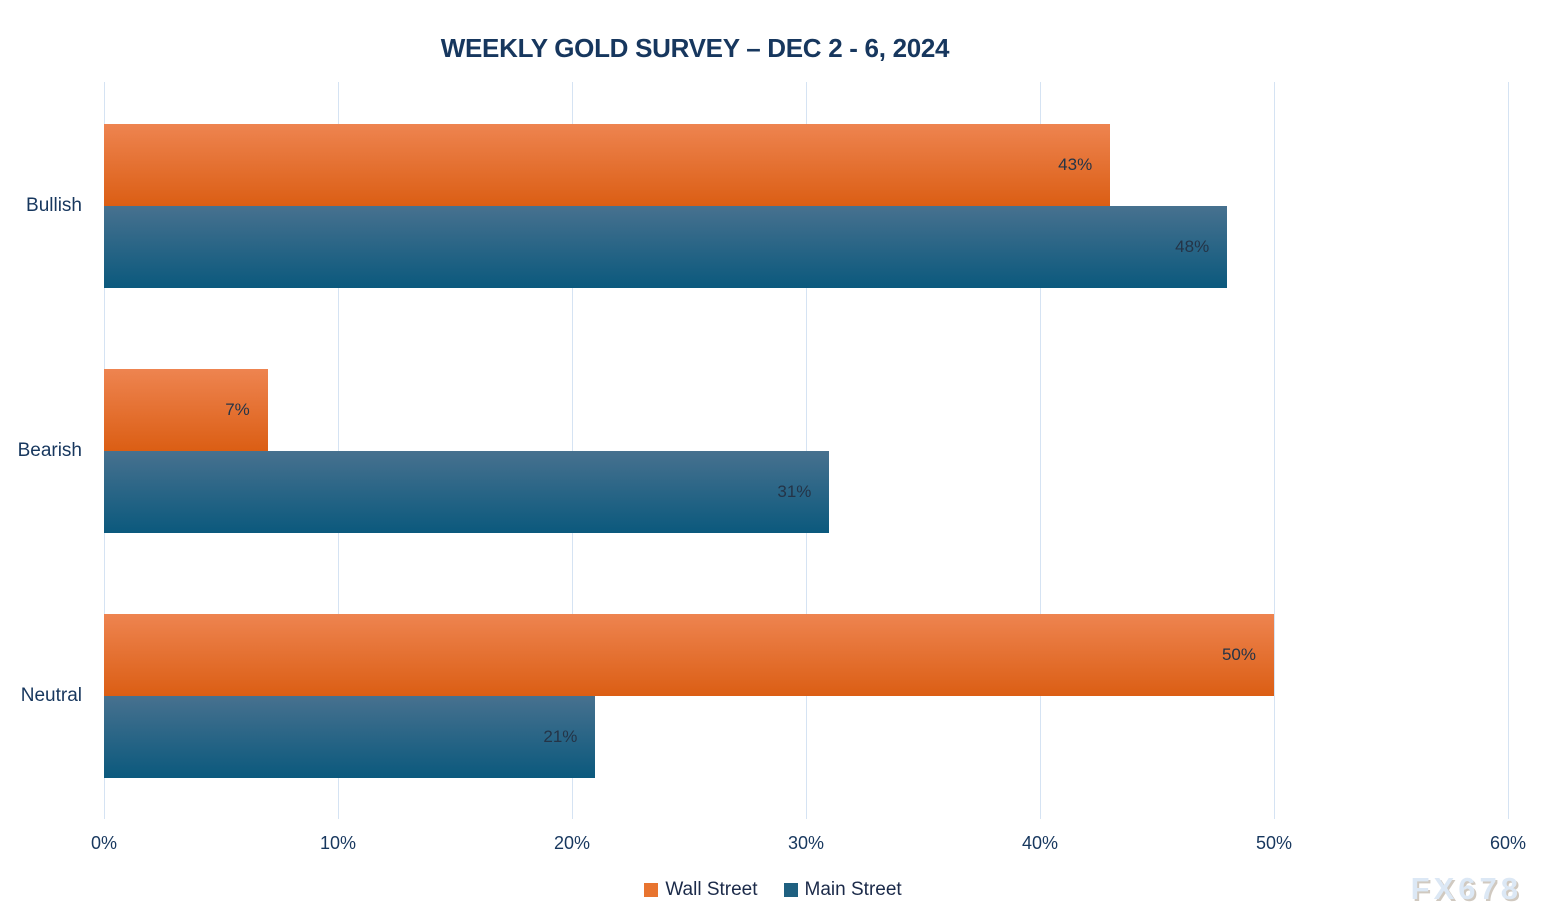 This screenshot has width=1546, height=922. What do you see at coordinates (1466, 888) in the screenshot?
I see `watermark-fx678: FX678` at bounding box center [1466, 888].